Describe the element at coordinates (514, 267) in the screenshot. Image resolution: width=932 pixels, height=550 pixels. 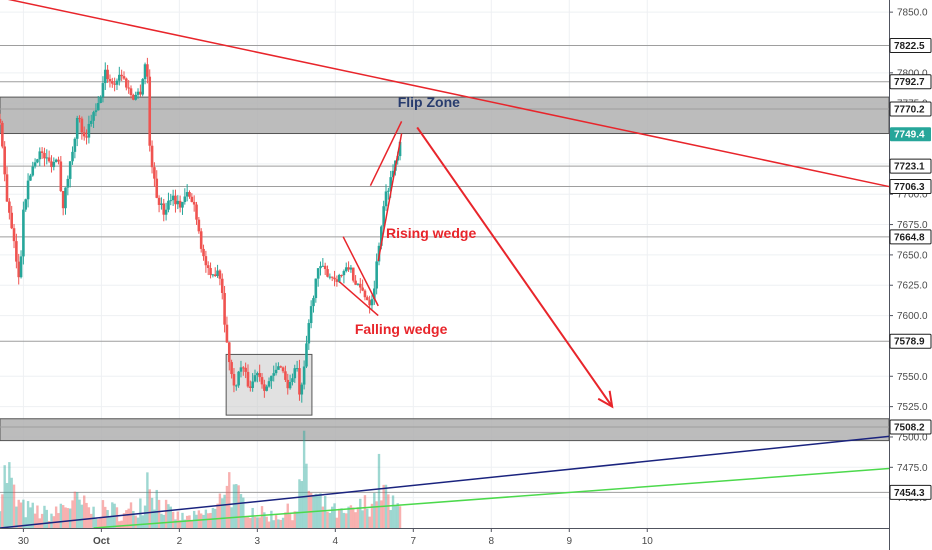
I see `projection-arrow` at that location.